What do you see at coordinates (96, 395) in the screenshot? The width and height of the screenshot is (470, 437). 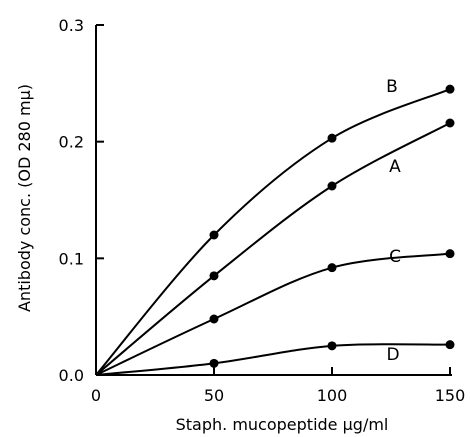 I see `x-tick-label: 0` at bounding box center [96, 395].